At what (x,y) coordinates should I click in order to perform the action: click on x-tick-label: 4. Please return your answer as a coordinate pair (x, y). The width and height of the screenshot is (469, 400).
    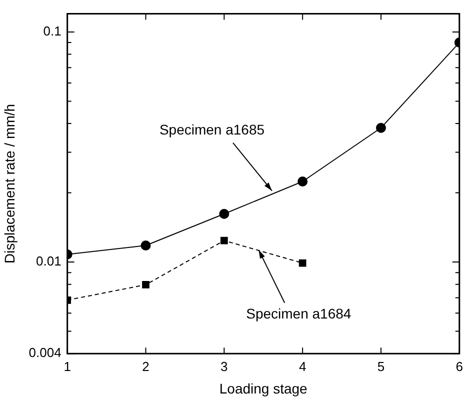
    Looking at the image, I should click on (302, 366).